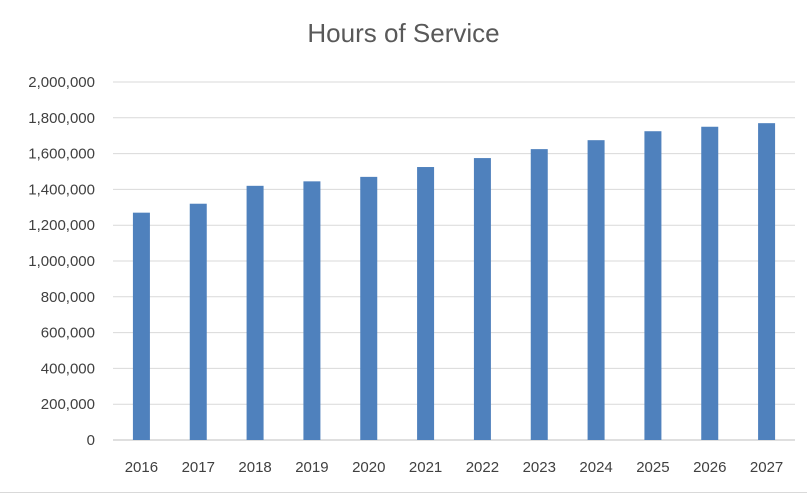  What do you see at coordinates (254, 467) in the screenshot?
I see `x-tick-label: 2018` at bounding box center [254, 467].